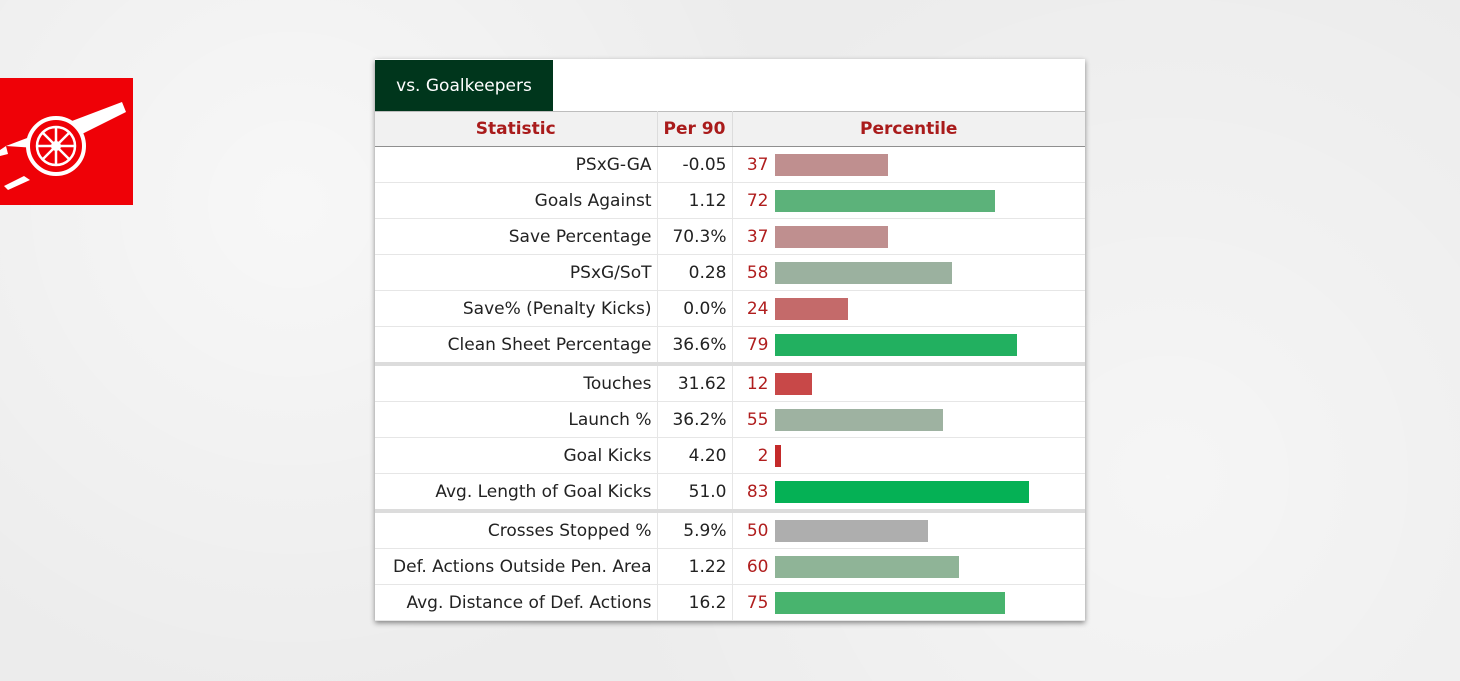 The width and height of the screenshot is (1460, 681). I want to click on table-row: Goal Kicks 4.20 2, so click(730, 455).